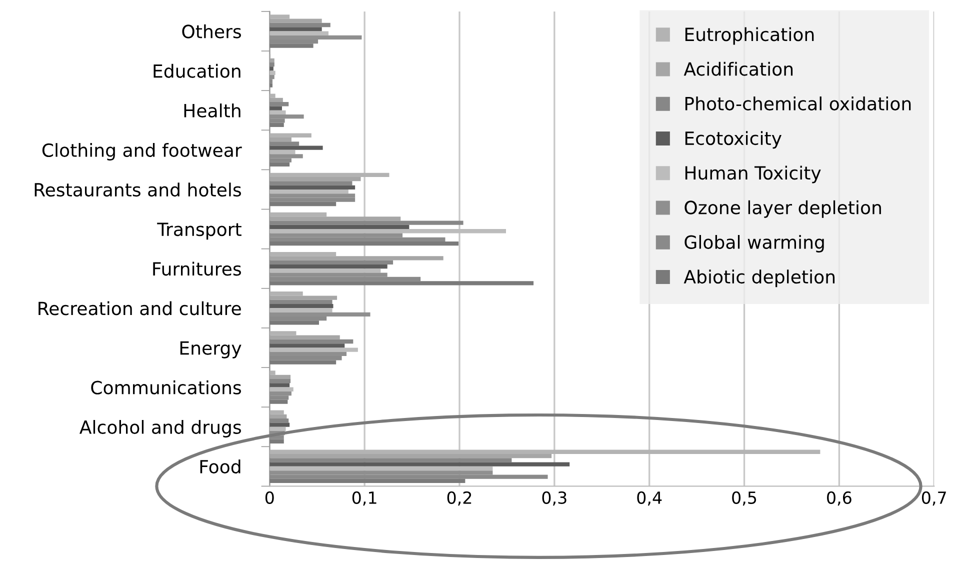  Describe the element at coordinates (839, 498) in the screenshot. I see `x-tick-label: 0,6` at that location.